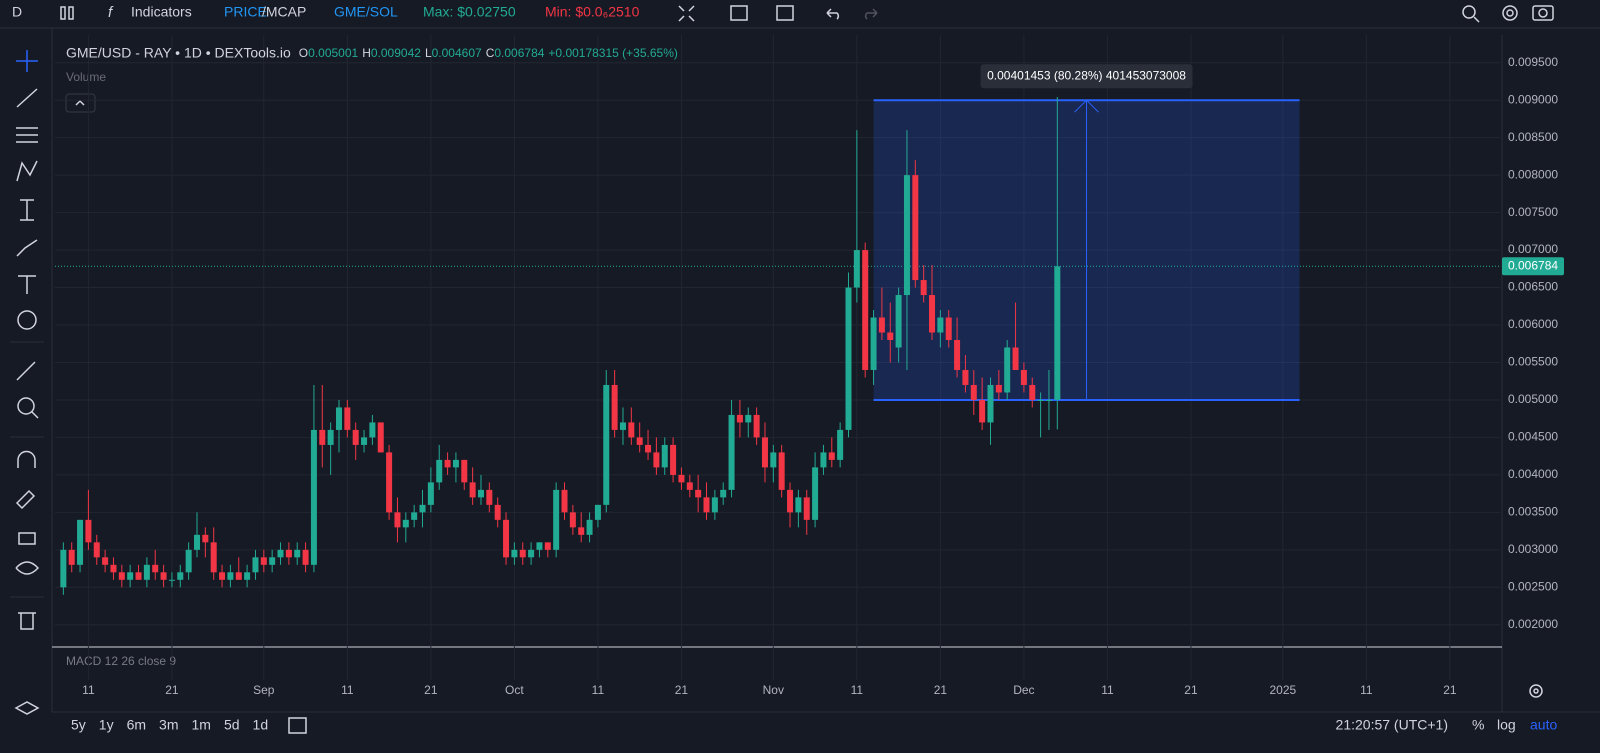  I want to click on y-tick-label: 0.004000, so click(1533, 474).